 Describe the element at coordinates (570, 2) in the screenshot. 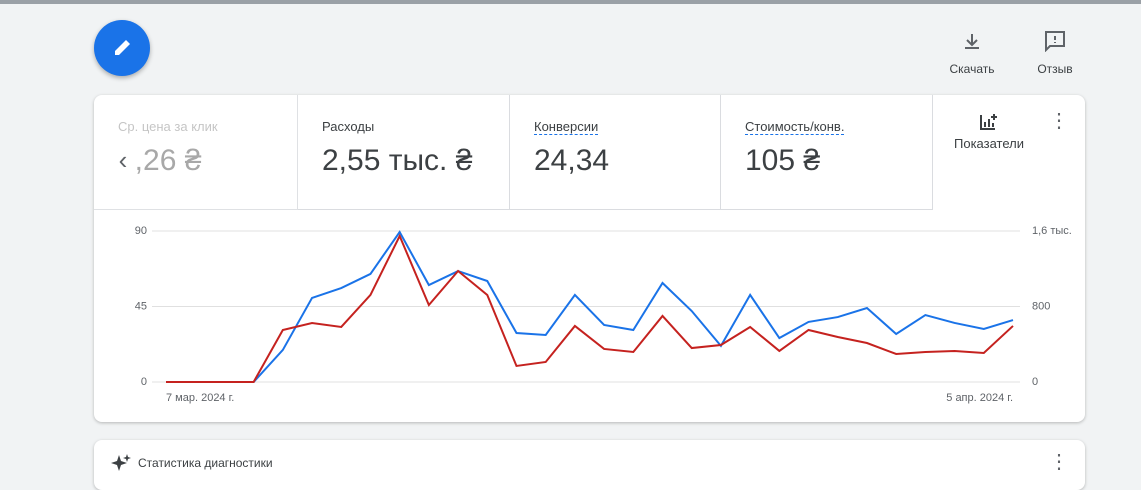

I see `top-bar` at that location.